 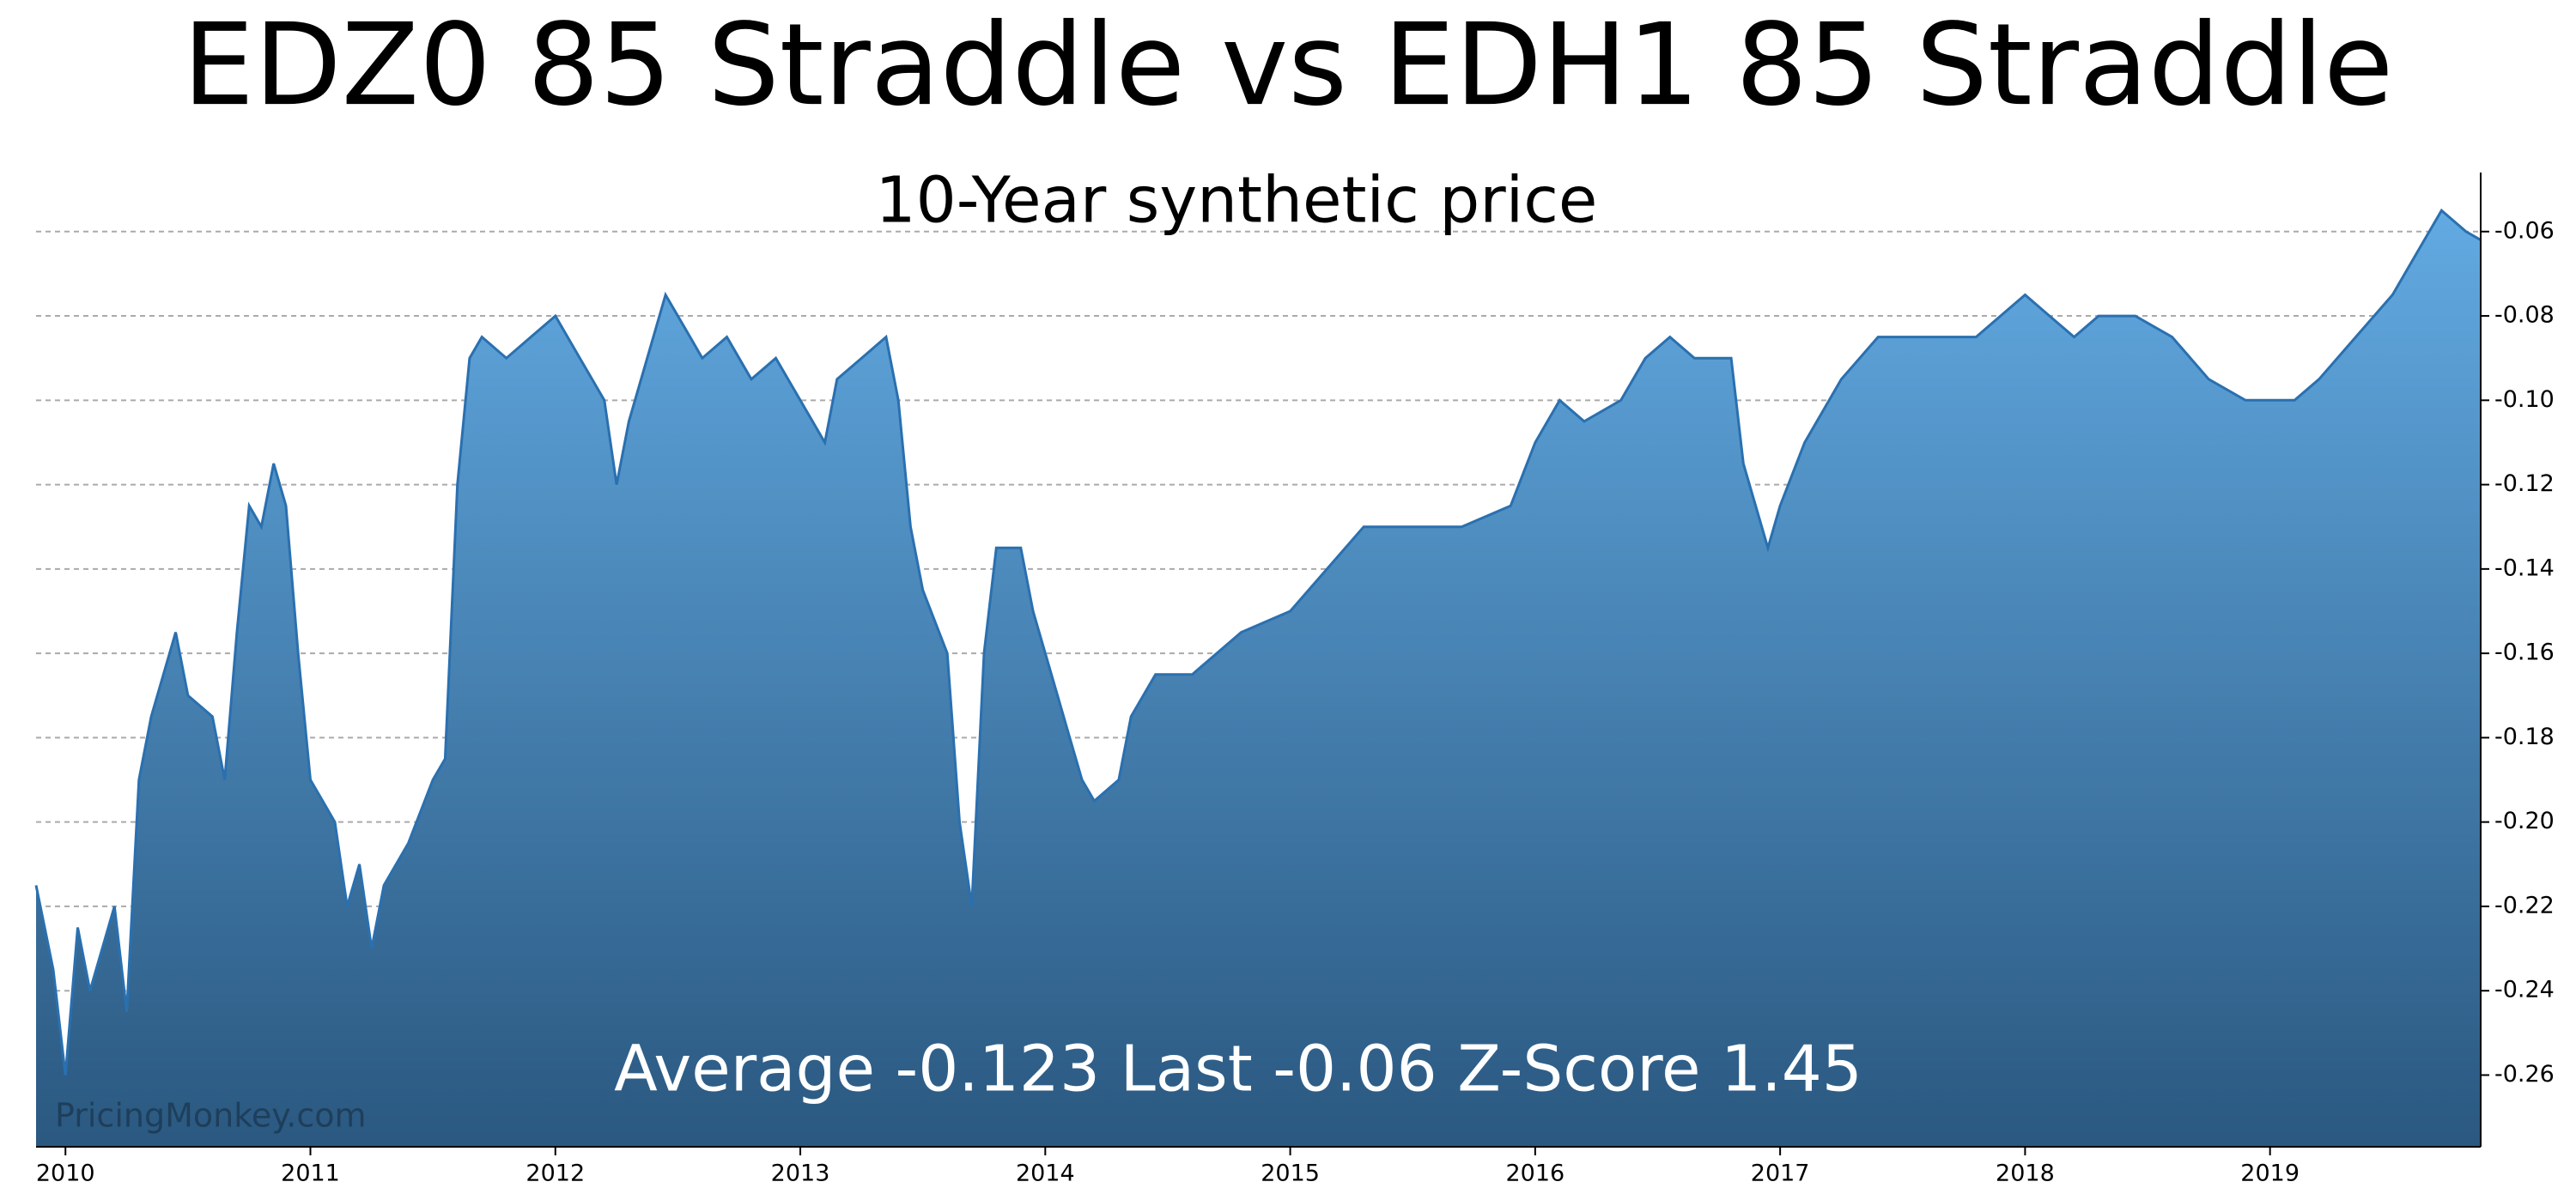 What do you see at coordinates (66, 1174) in the screenshot?
I see `x-tick-label: 2010` at bounding box center [66, 1174].